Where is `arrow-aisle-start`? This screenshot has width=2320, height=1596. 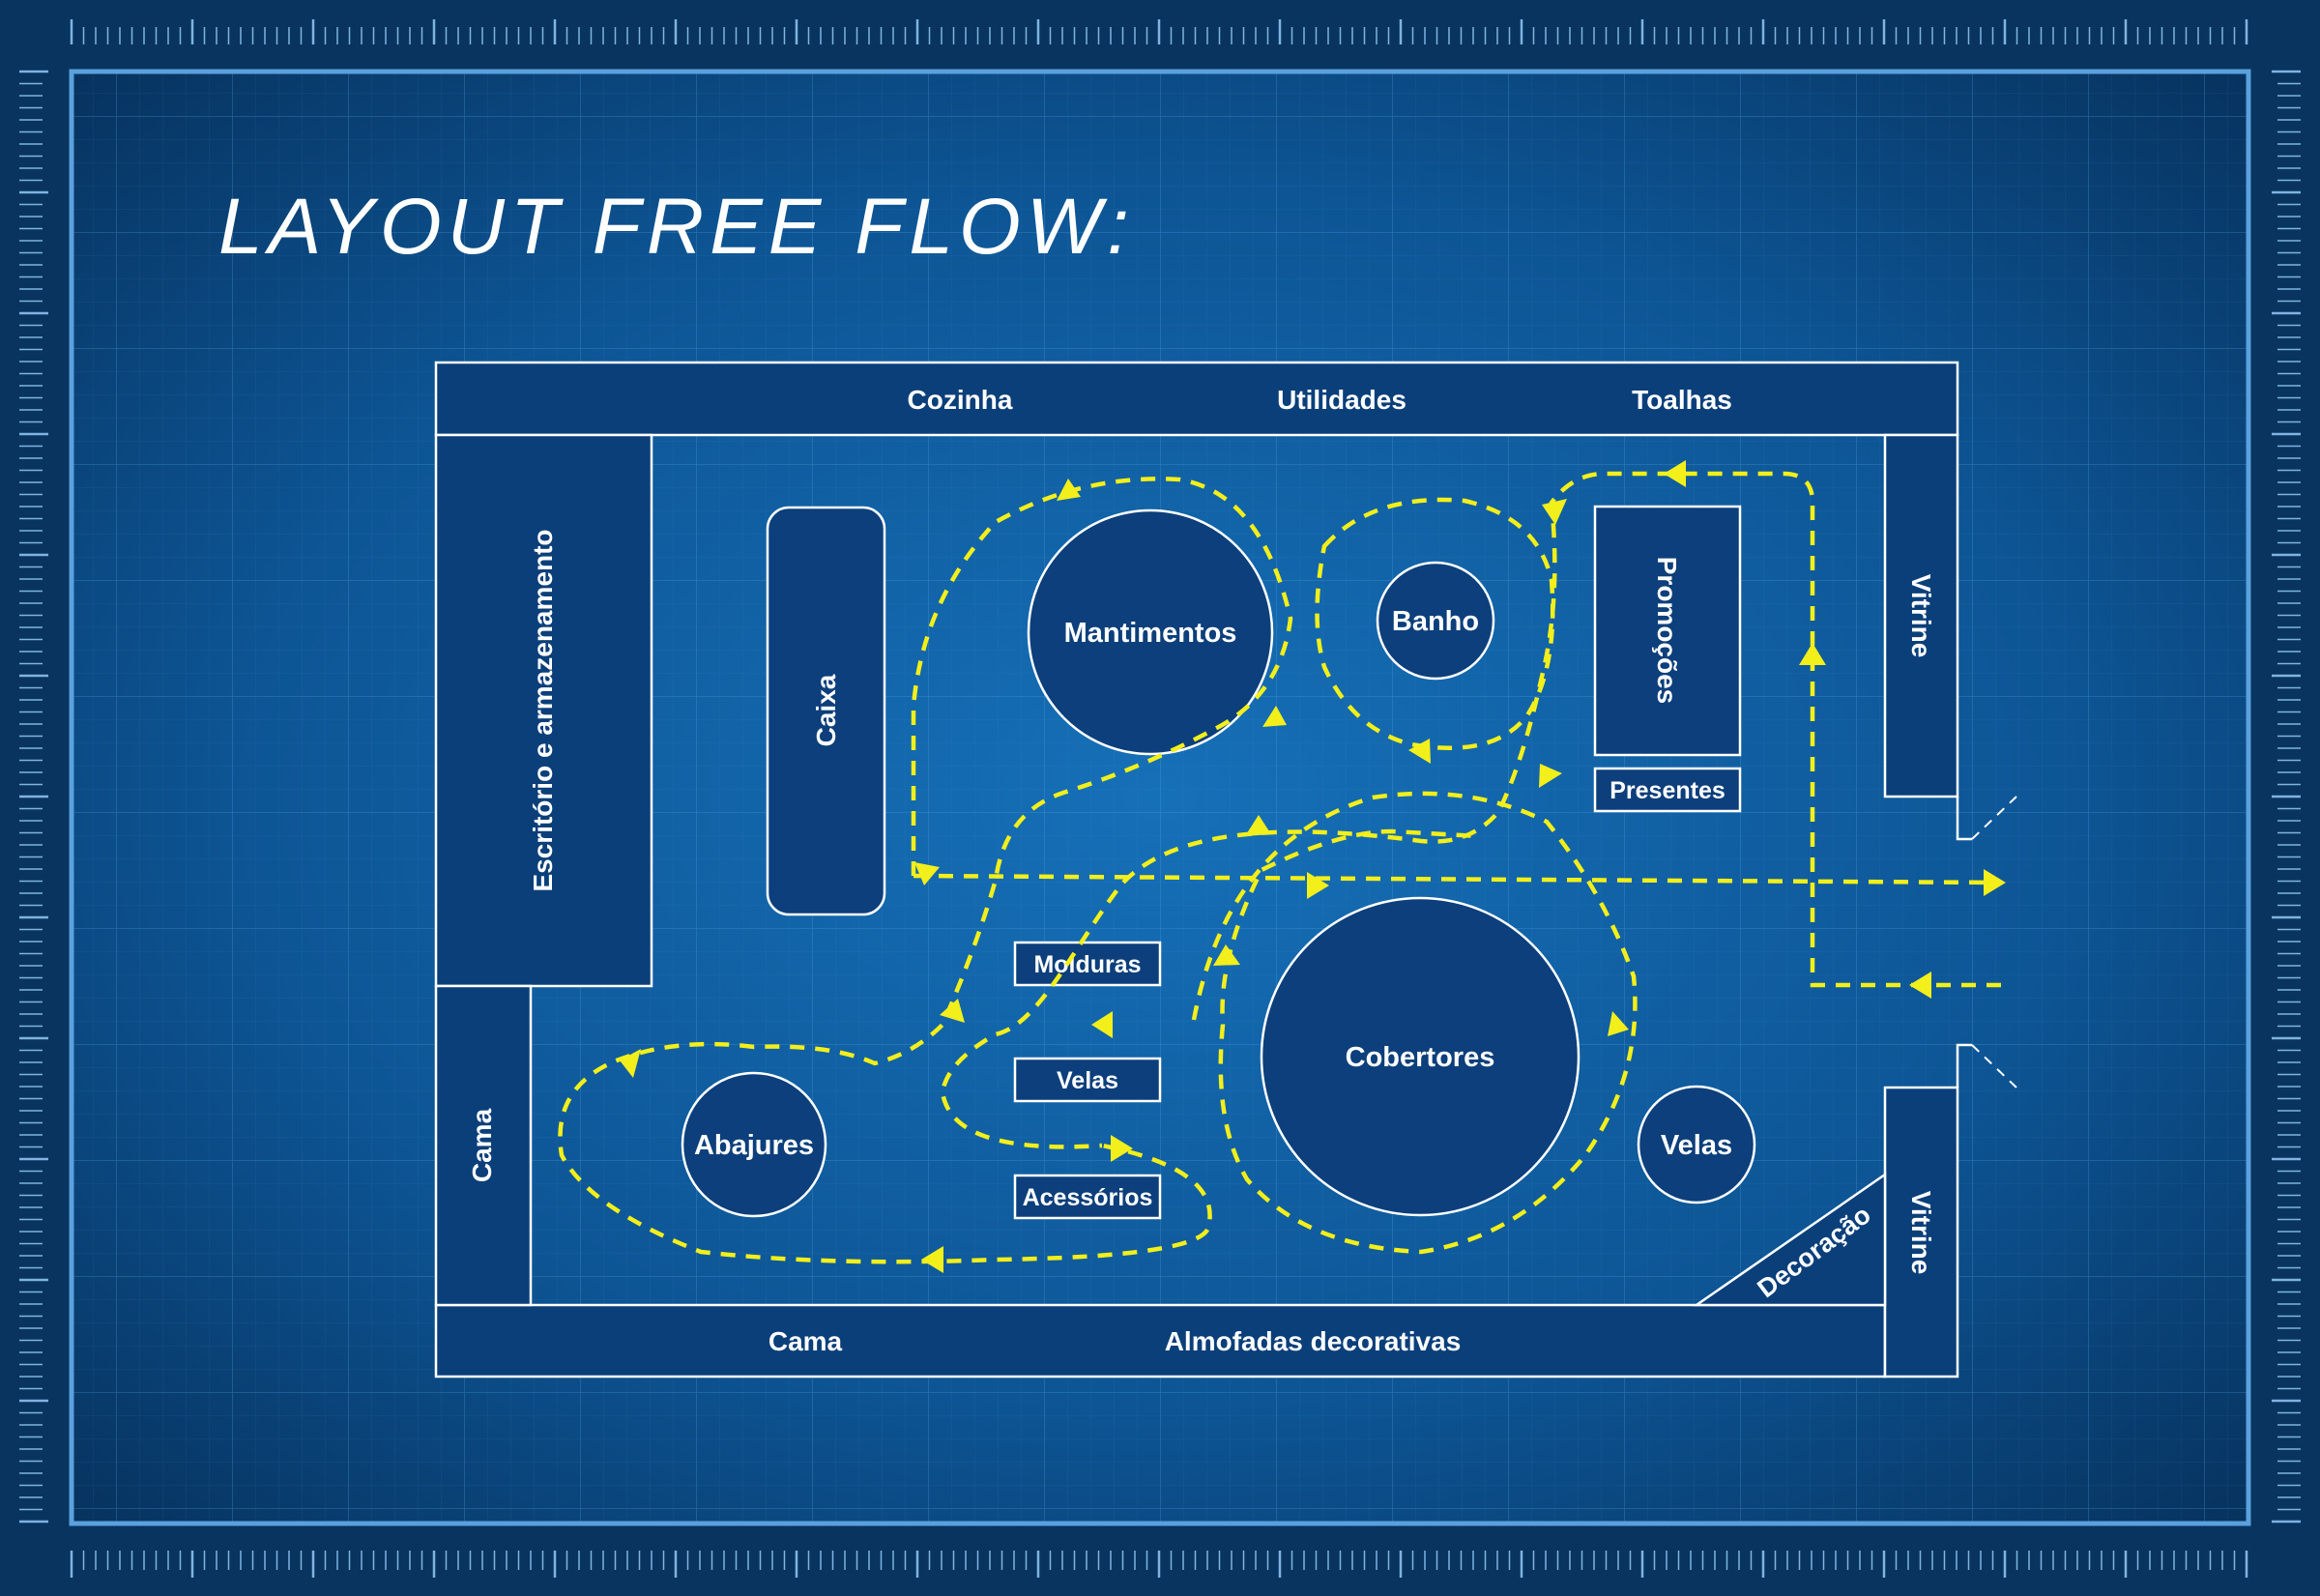
arrow-aisle-start is located at coordinates (927, 873).